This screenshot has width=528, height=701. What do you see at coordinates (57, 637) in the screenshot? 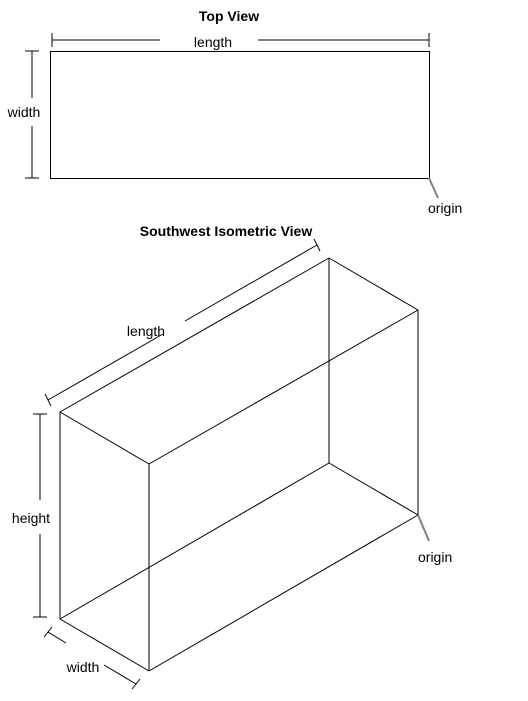
I see `iso-width-line-upper` at bounding box center [57, 637].